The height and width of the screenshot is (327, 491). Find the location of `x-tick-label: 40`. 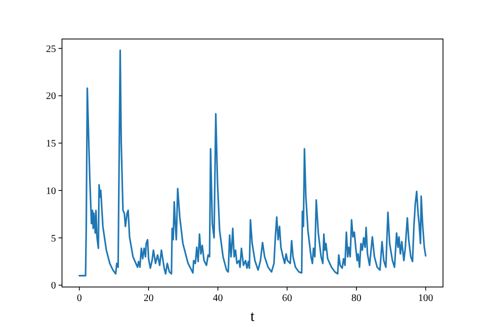

x-tick-label: 40 is located at coordinates (217, 298).